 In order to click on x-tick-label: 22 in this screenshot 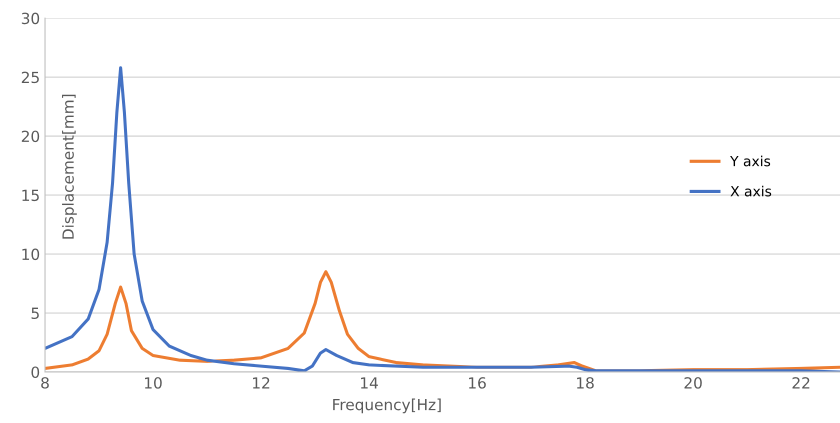, I will do `click(801, 382)`.